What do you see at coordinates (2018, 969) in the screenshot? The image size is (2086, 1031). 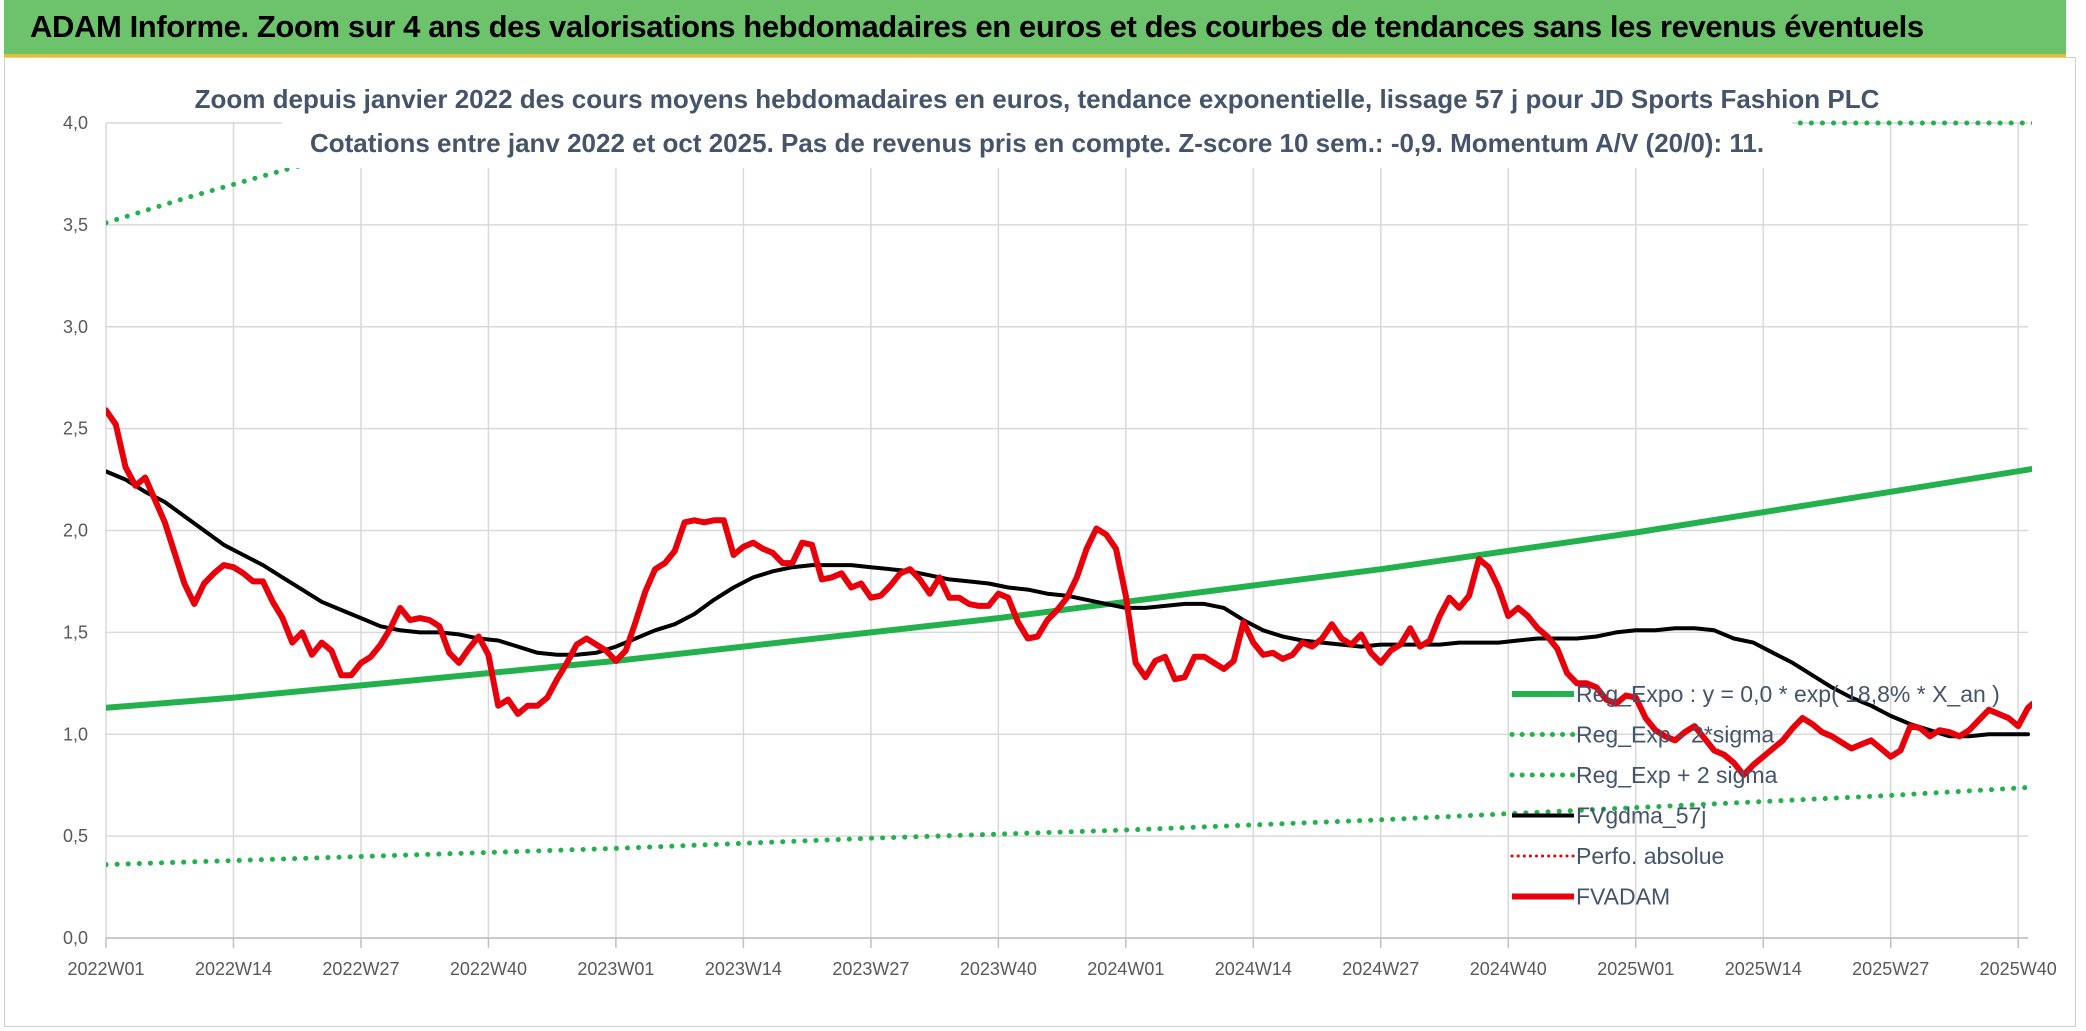 I see `x-tick-label: 2025W40` at bounding box center [2018, 969].